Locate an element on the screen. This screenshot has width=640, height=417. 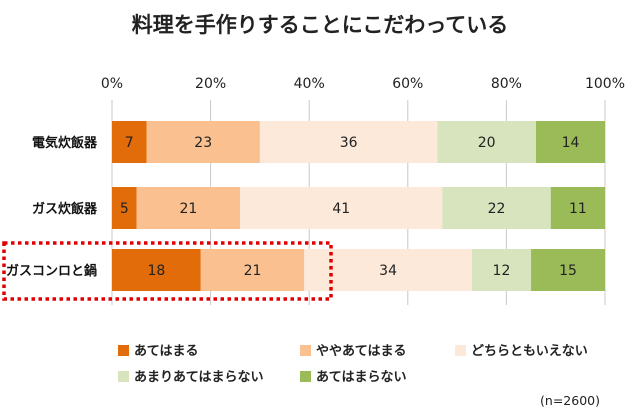
data-label: 22 is located at coordinates (497, 209).